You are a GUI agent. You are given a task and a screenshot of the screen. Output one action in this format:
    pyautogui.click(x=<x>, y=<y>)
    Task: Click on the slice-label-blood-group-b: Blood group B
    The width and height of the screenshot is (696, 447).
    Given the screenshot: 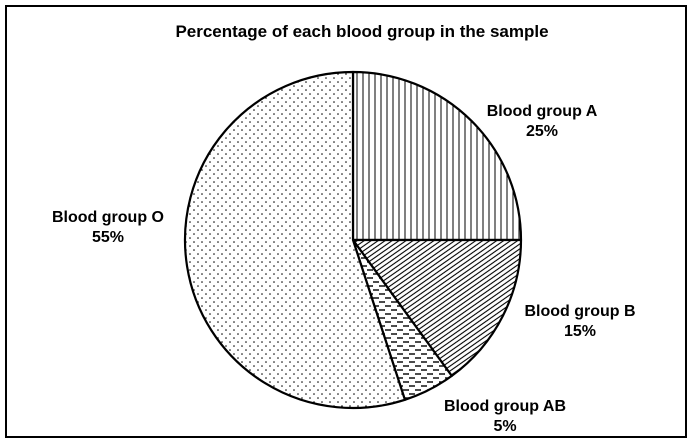 What is the action you would take?
    pyautogui.click(x=579, y=311)
    